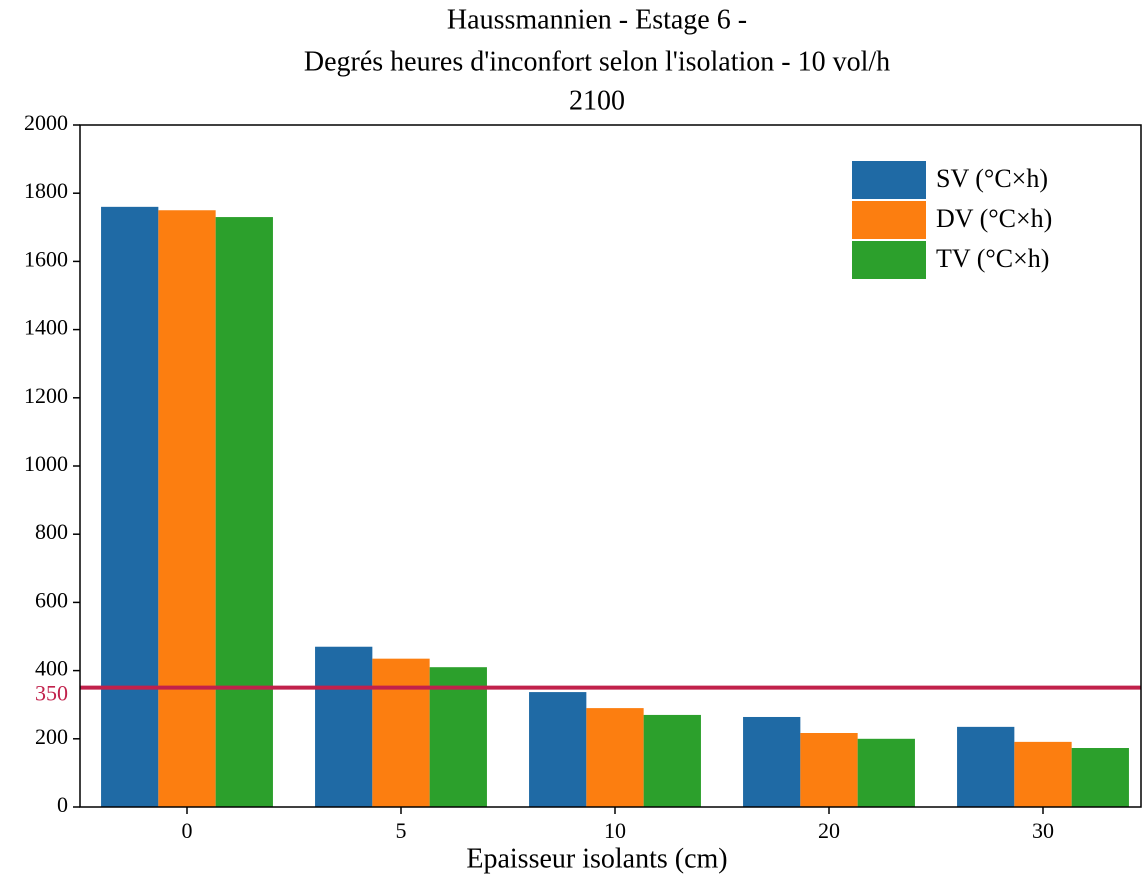 Image resolution: width=1142 pixels, height=878 pixels. I want to click on legend-label: DV (°C×h), so click(994, 218).